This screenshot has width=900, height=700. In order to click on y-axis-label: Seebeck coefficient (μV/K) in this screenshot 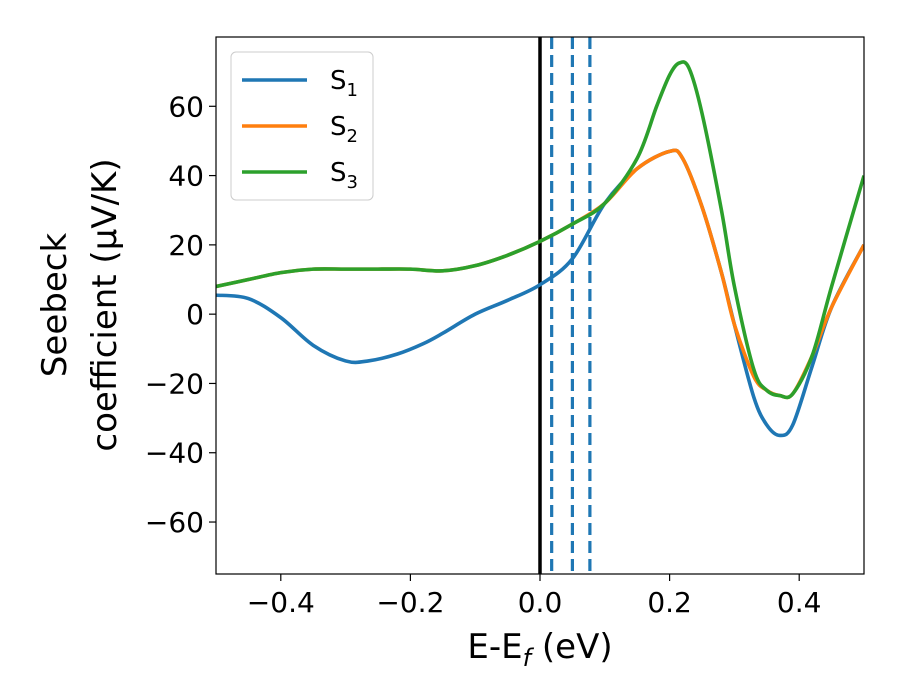, I will do `click(80, 304)`.